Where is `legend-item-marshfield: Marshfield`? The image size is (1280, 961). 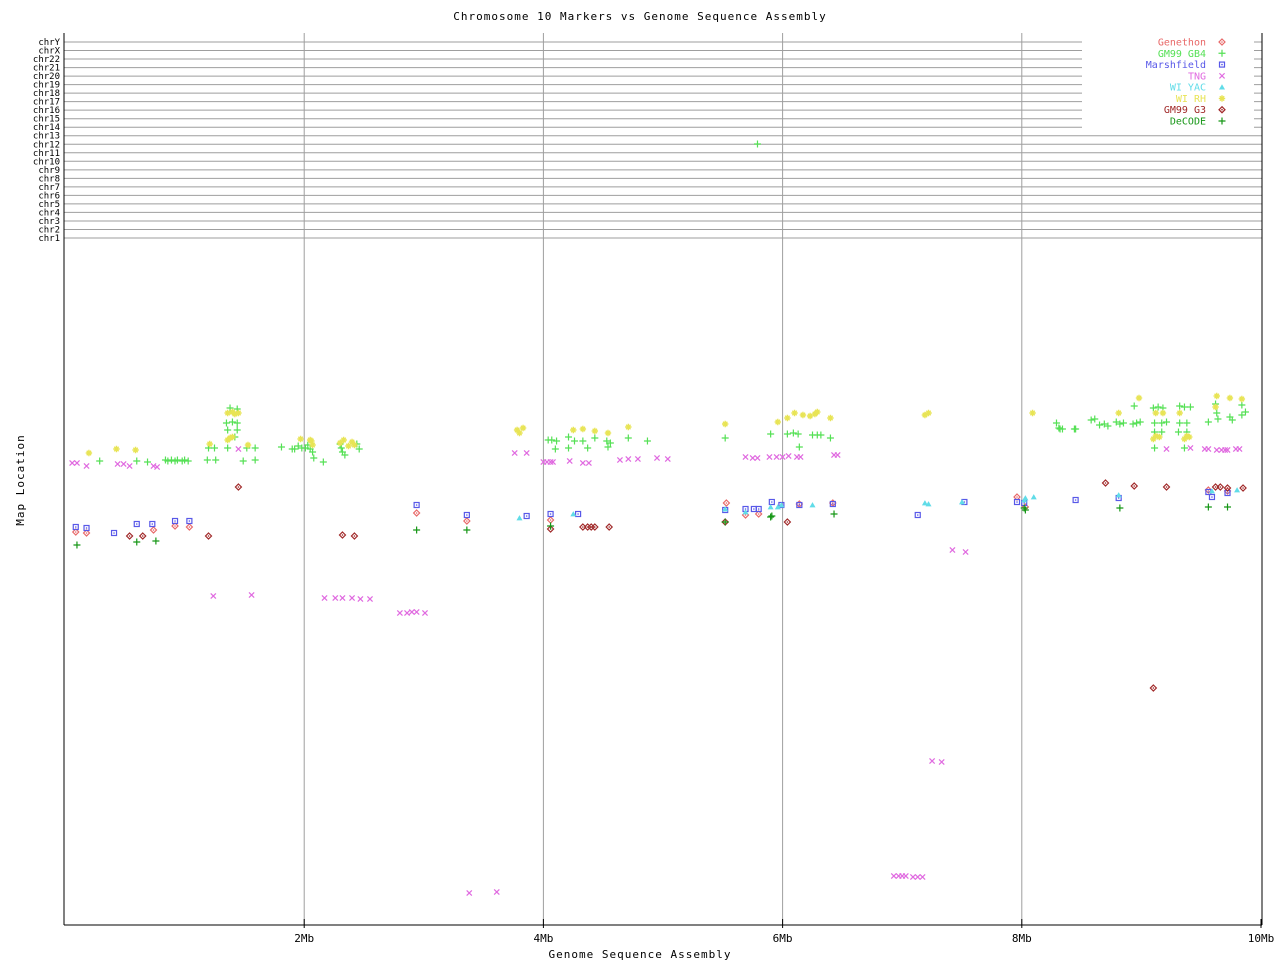 legend-item-marshfield: Marshfield is located at coordinates (1186, 65).